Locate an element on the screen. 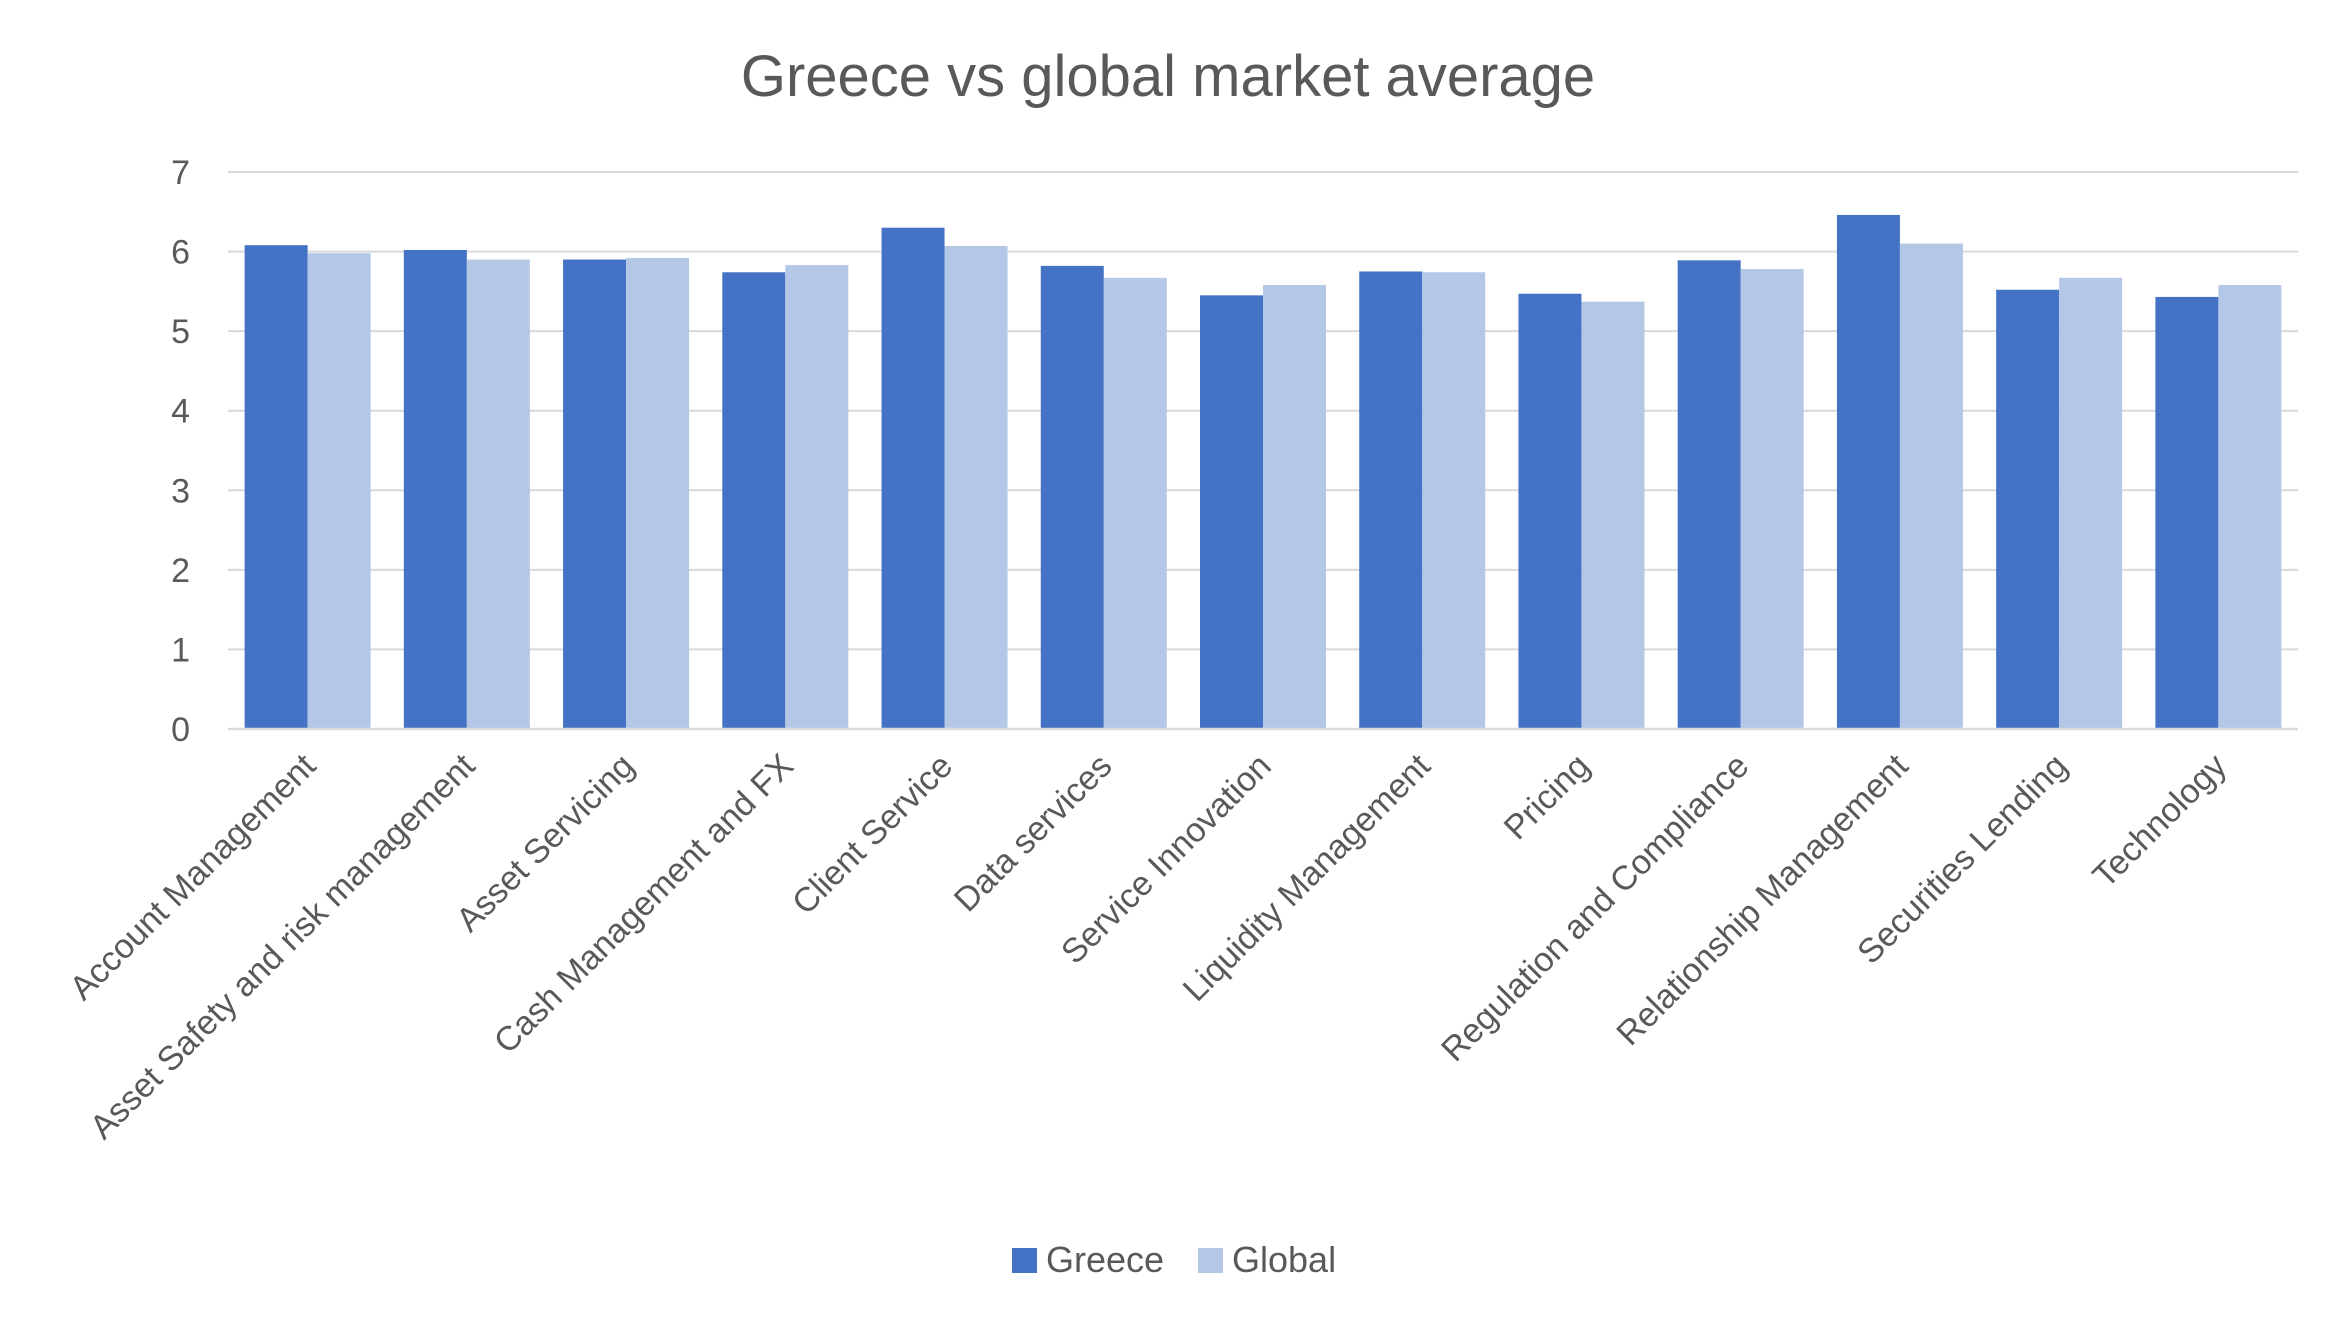 This screenshot has height=1333, width=2337. y-tick-label: 2 is located at coordinates (180, 571).